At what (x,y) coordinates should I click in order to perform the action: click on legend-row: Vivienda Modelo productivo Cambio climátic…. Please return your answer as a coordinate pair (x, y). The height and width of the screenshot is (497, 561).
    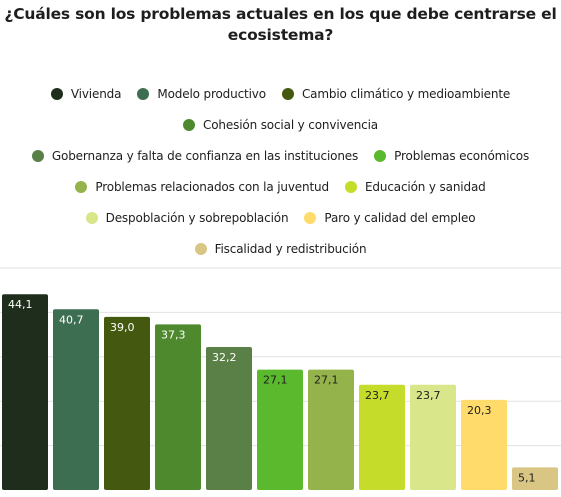
    Looking at the image, I should click on (280, 93).